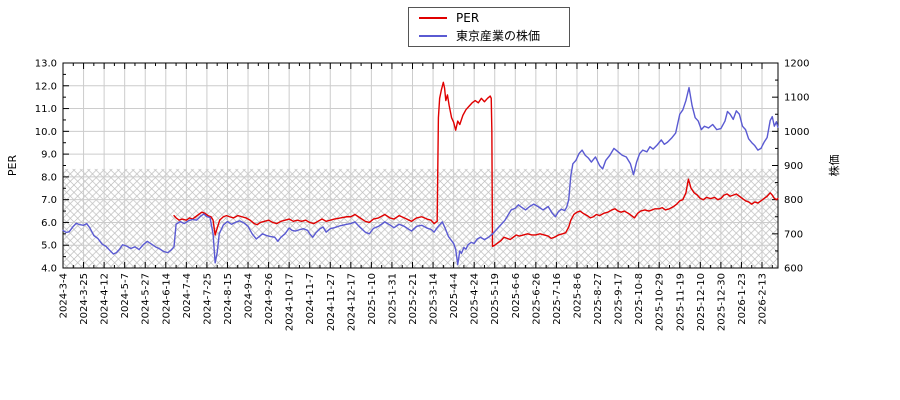  I want to click on svg-text: 2025-12-10, so click(701, 302).